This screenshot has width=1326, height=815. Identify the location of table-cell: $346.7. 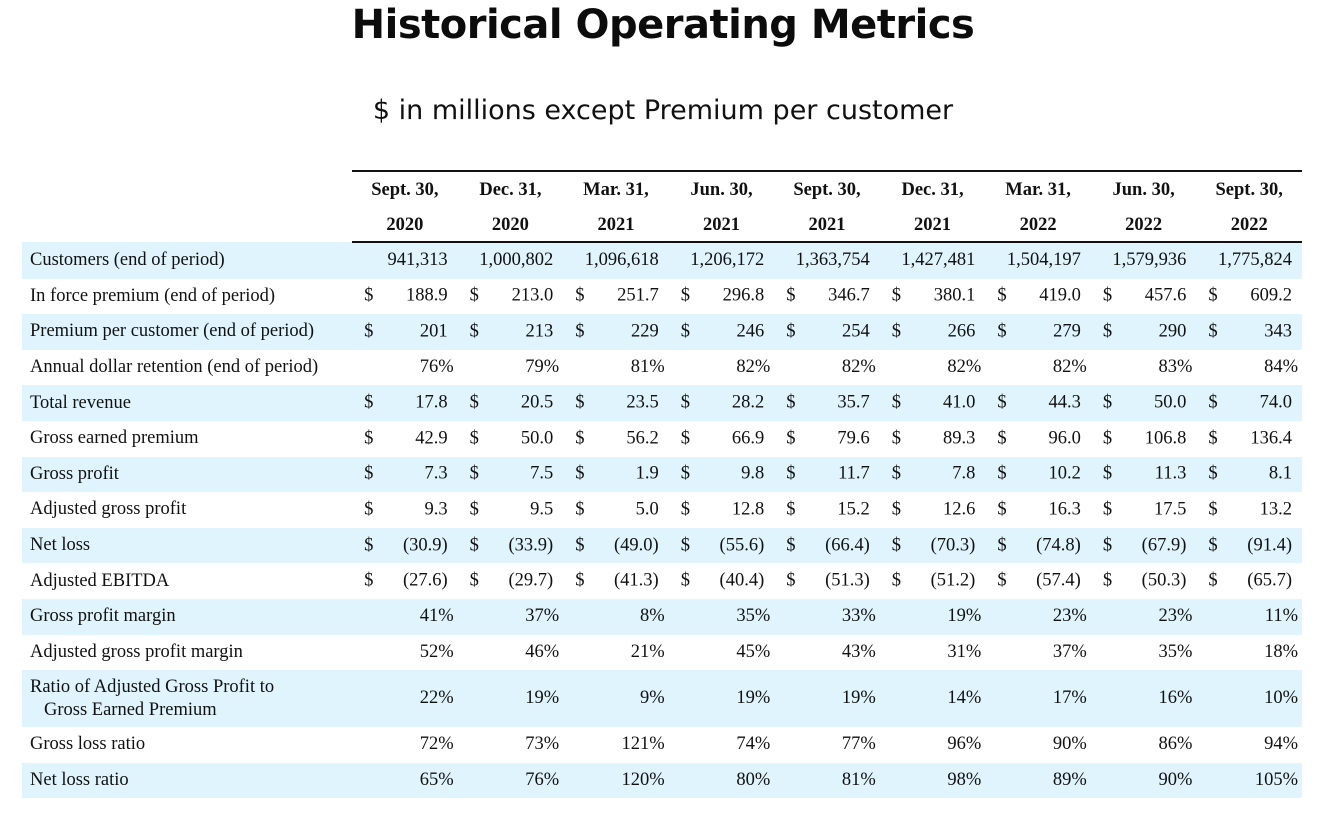
(827, 297).